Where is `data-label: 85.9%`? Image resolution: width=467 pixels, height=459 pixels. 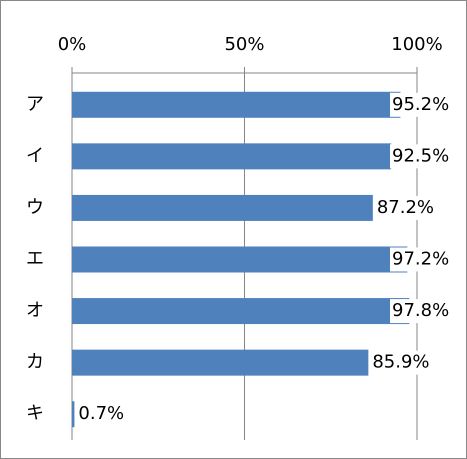
data-label: 85.9% is located at coordinates (400, 362).